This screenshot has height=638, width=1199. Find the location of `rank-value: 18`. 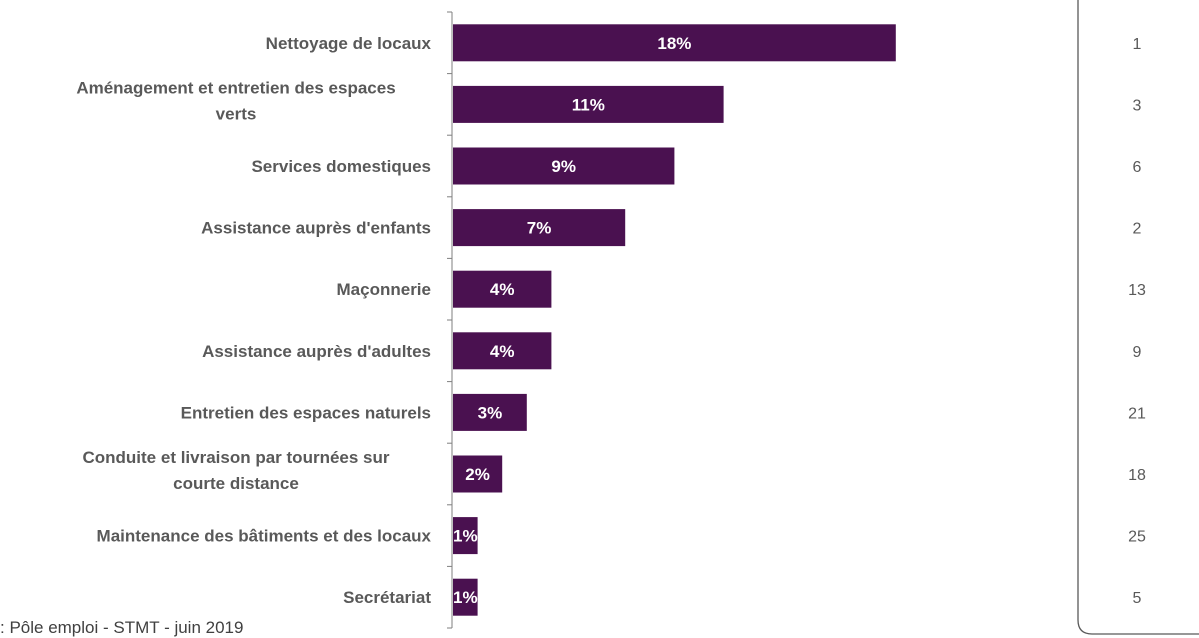

rank-value: 18 is located at coordinates (1137, 475).